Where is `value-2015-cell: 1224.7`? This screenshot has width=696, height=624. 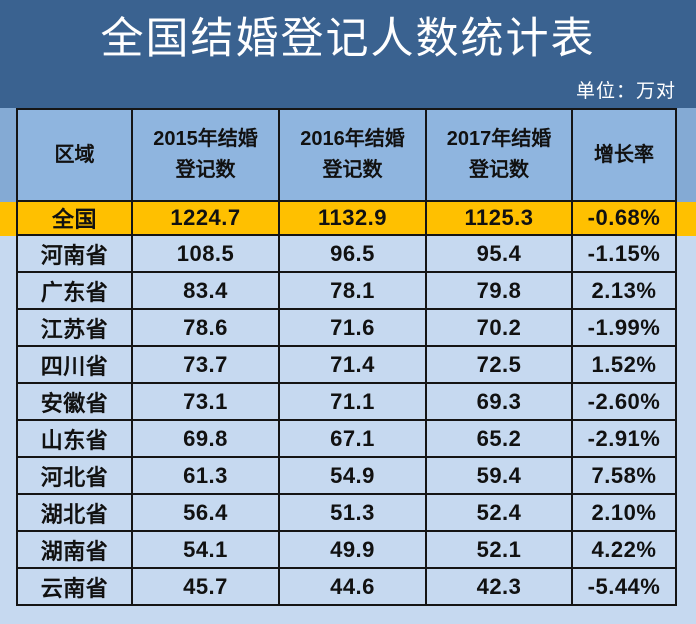 value-2015-cell: 1224.7 is located at coordinates (204, 218).